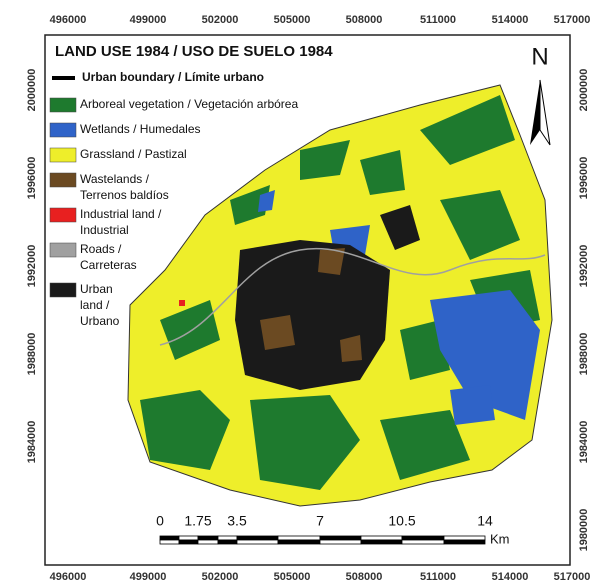 This screenshot has width=606, height=587. Describe the element at coordinates (121, 214) in the screenshot. I see `legend-label: Industrial land /` at that location.